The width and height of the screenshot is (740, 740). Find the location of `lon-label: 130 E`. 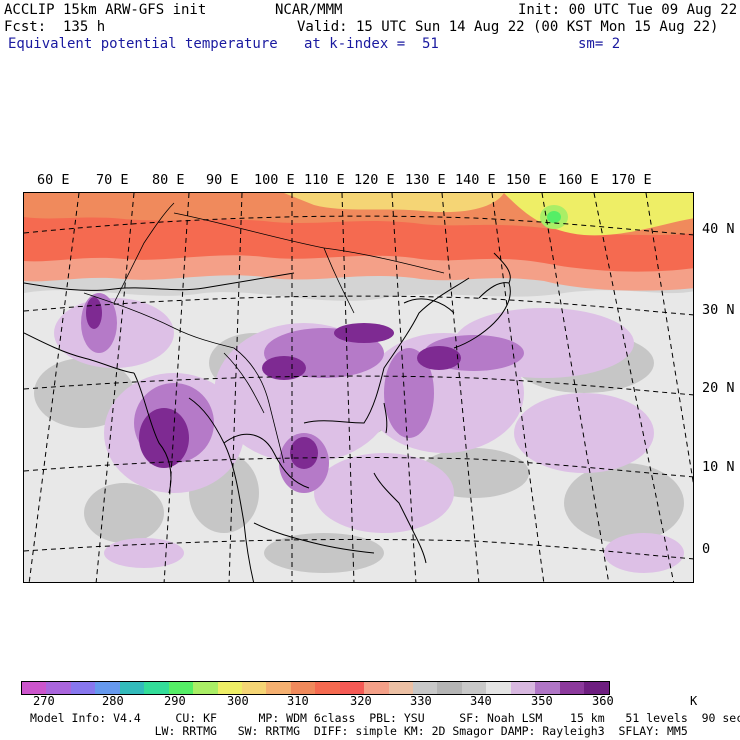

lon-label: 130 E is located at coordinates (425, 180).